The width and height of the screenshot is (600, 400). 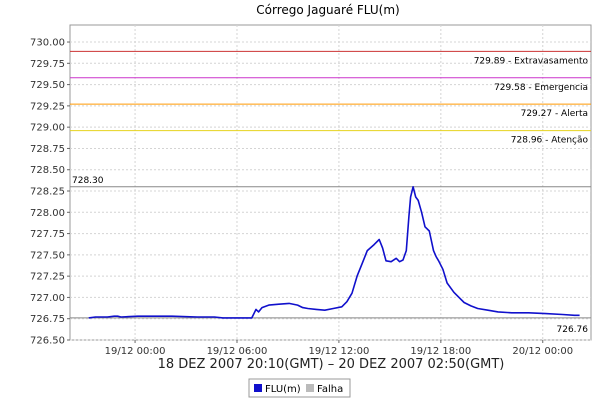 What do you see at coordinates (47, 43) in the screenshot?
I see `y-tick-label: 730.00` at bounding box center [47, 43].